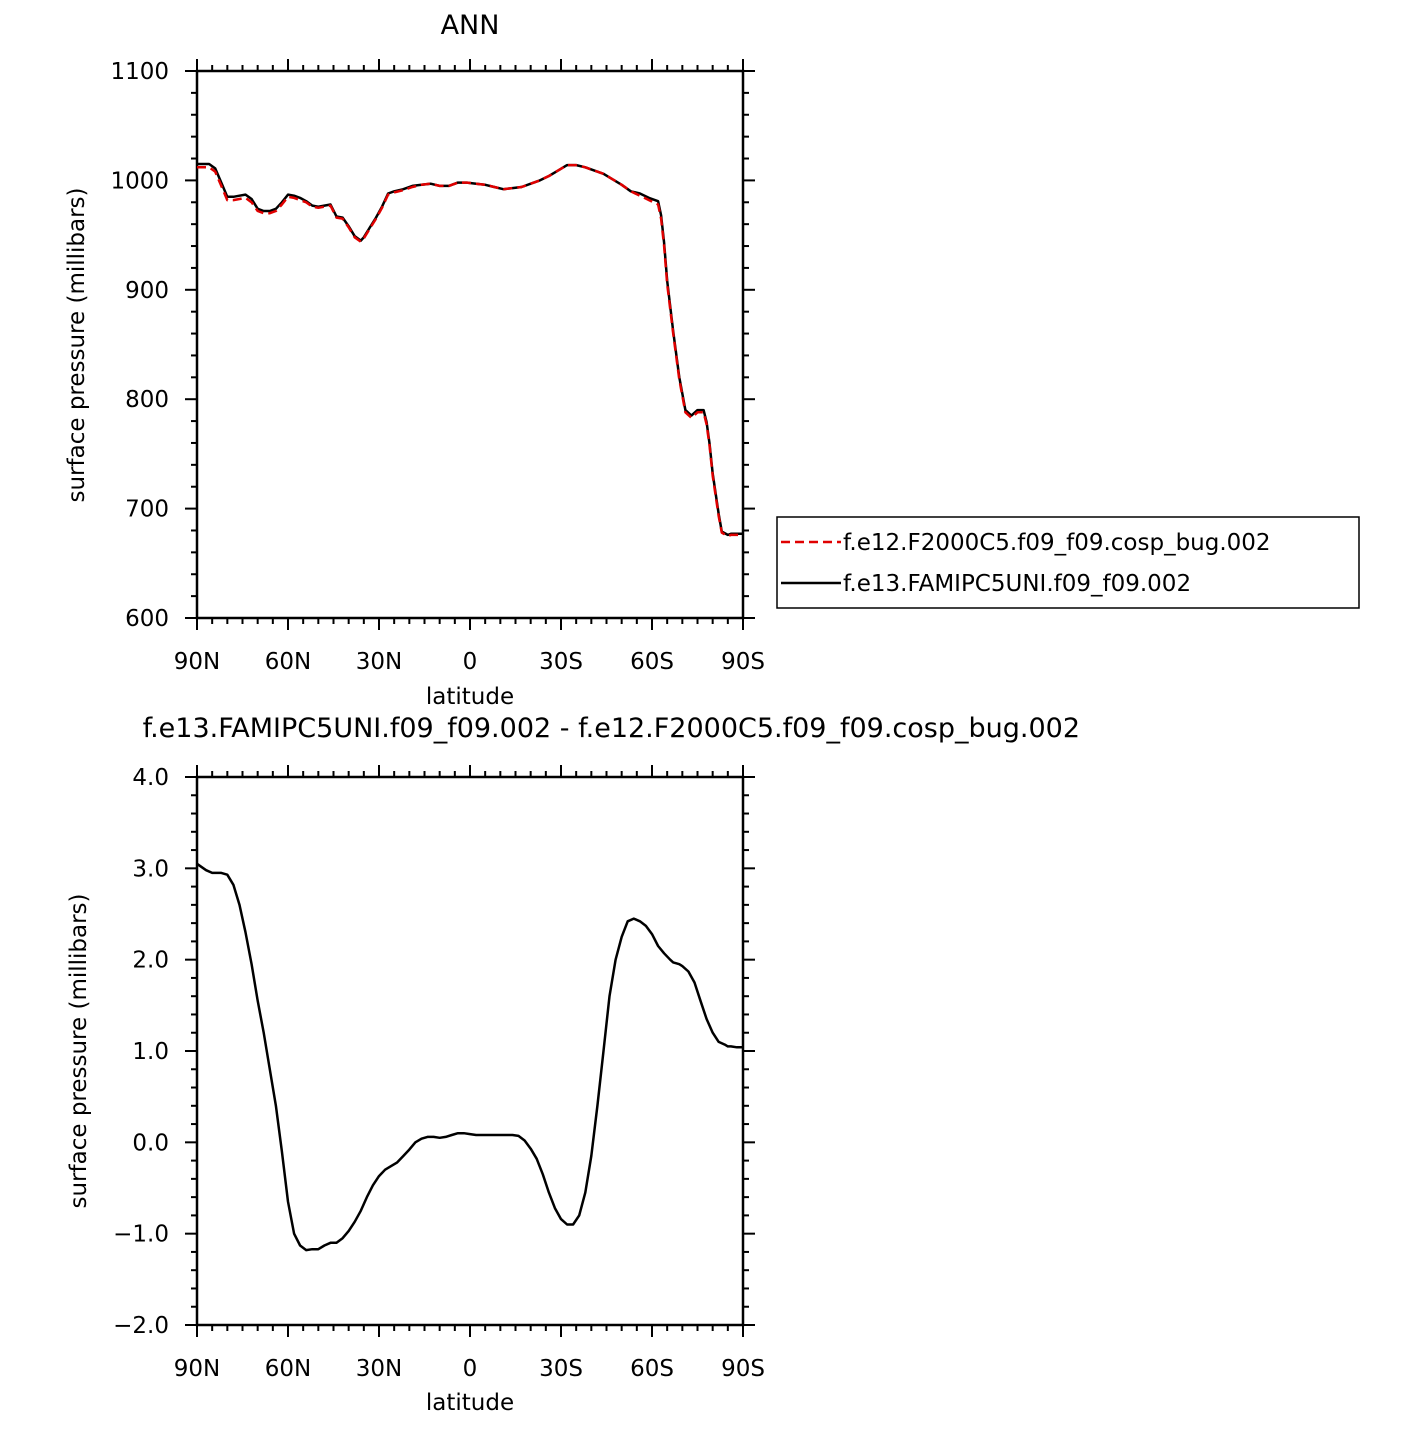  I want to click on bottom-y-tick-label: −1.0, so click(141, 1235).